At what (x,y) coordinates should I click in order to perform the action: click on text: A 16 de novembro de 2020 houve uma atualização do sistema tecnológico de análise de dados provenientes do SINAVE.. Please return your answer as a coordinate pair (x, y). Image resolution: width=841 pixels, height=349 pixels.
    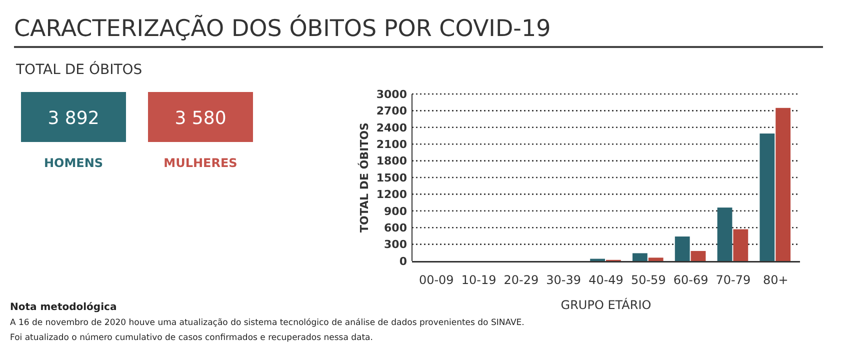
    Looking at the image, I should click on (267, 323).